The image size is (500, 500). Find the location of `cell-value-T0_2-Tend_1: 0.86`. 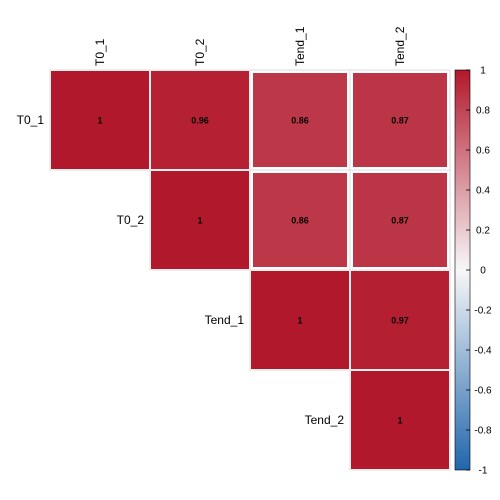

cell-value-T0_2-Tend_1: 0.86 is located at coordinates (300, 221).